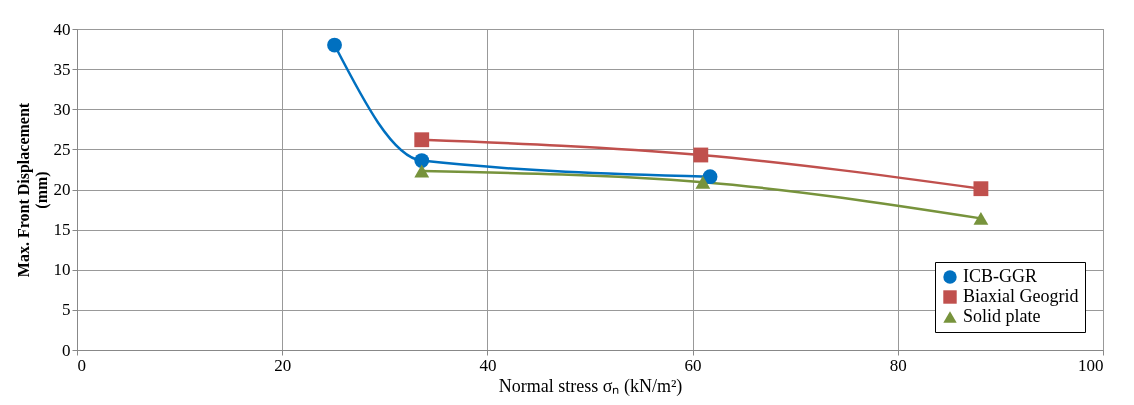 The image size is (1134, 405). I want to click on x-tick-label: 0, so click(81, 365).